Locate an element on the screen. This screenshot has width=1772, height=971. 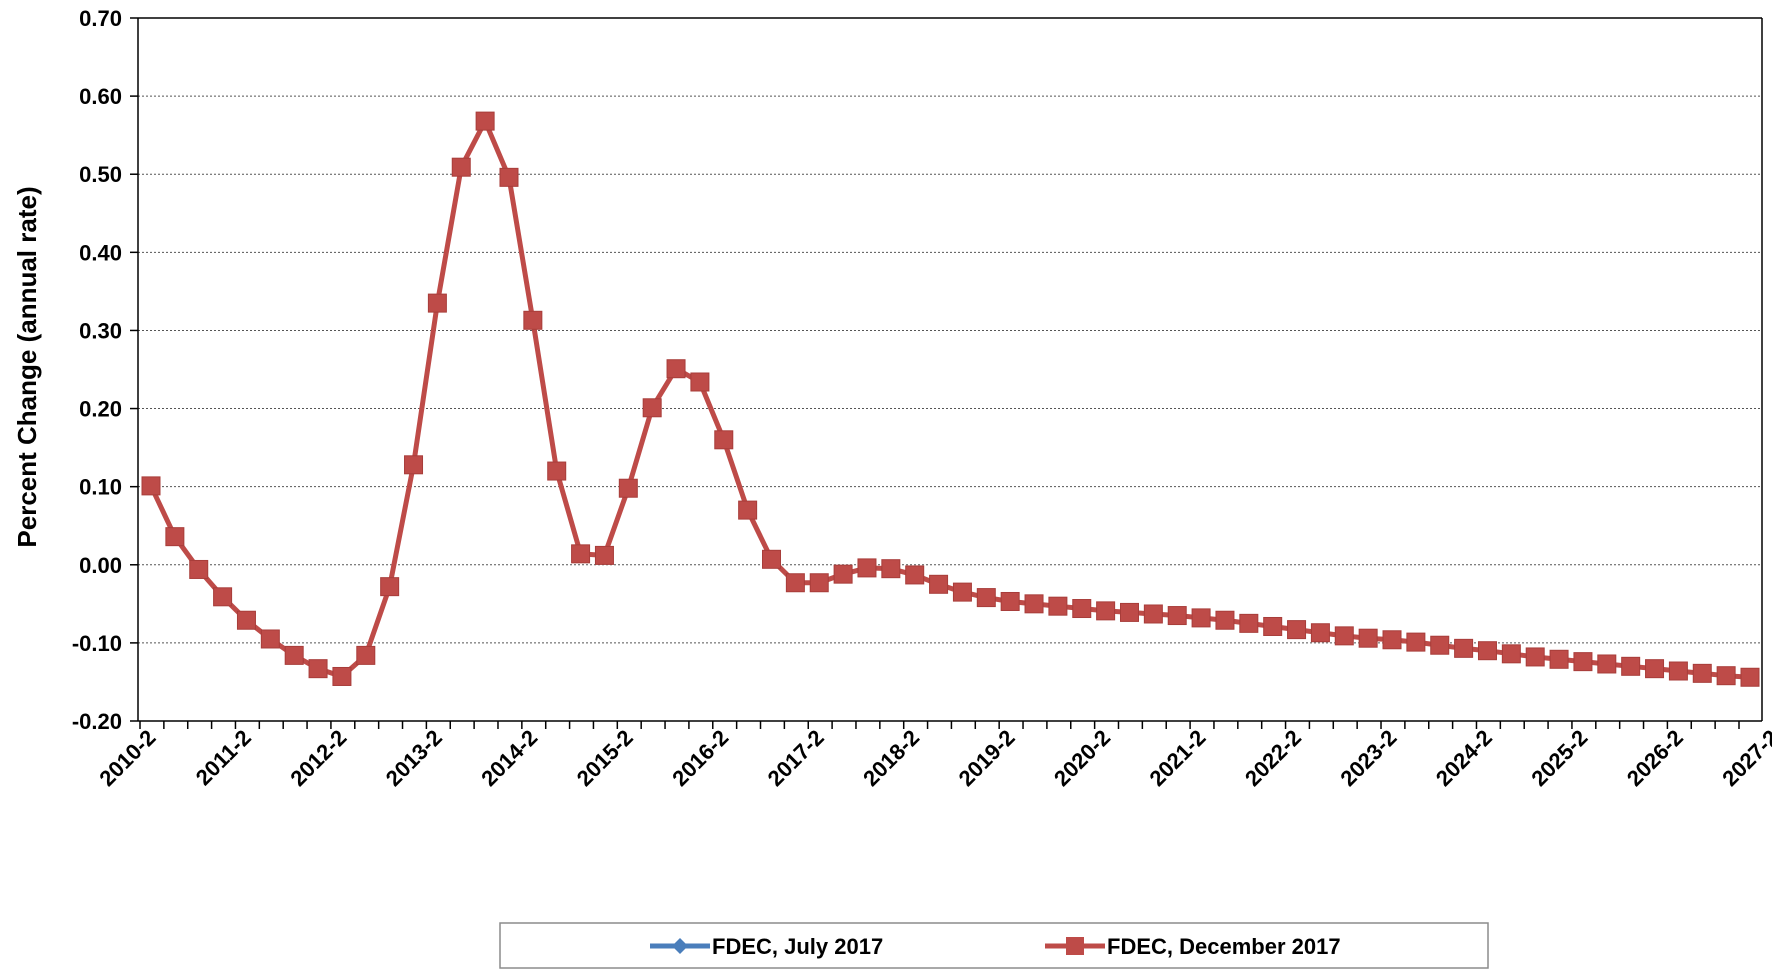
y-tick-label: 0.70 is located at coordinates (100, 18).